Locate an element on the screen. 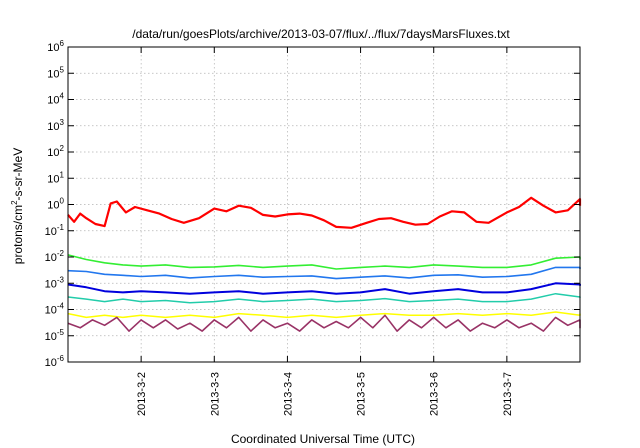 The image size is (640, 448). y-axis-label-post: -s-sr-MeV is located at coordinates (18, 174).